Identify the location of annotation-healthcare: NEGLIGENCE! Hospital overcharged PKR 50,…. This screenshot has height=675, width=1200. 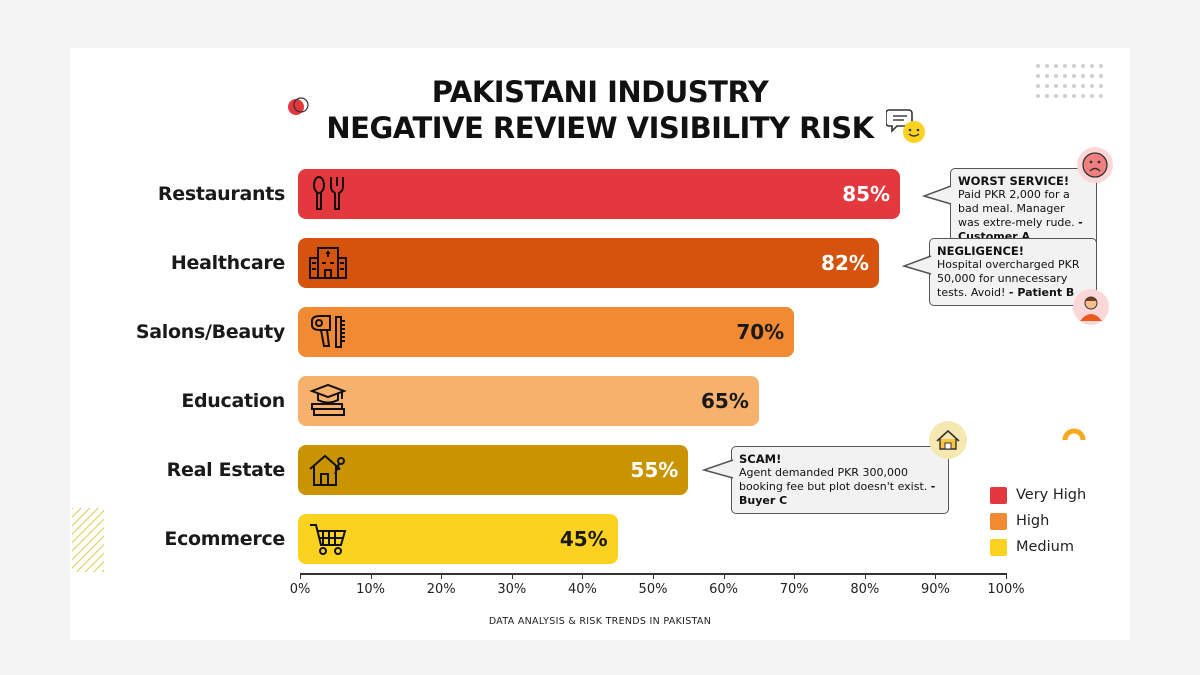
(1013, 272).